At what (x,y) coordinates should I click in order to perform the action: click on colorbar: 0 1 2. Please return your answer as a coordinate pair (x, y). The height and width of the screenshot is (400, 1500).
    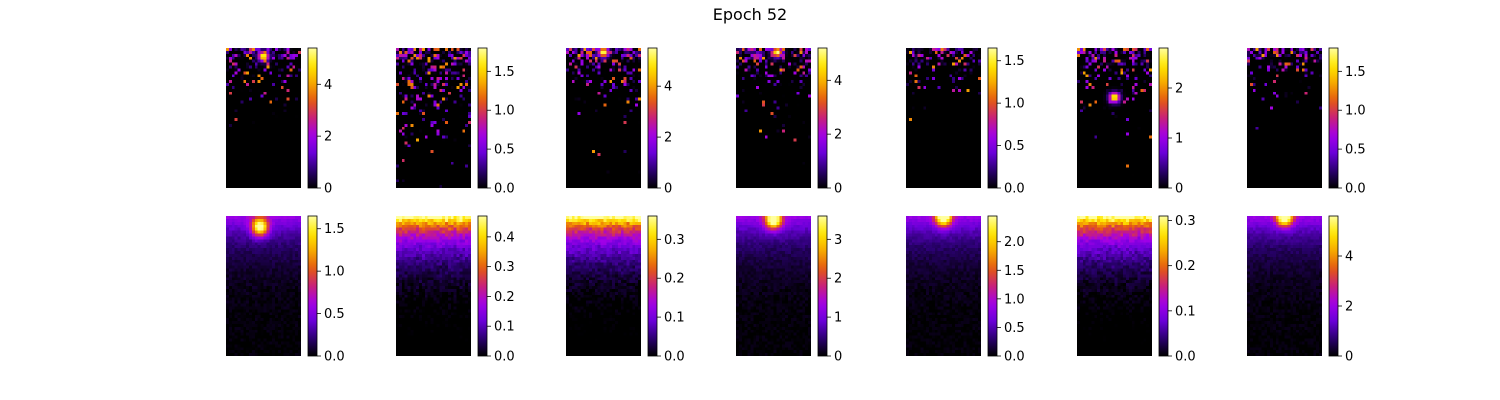
    Looking at the image, I should click on (1170, 122).